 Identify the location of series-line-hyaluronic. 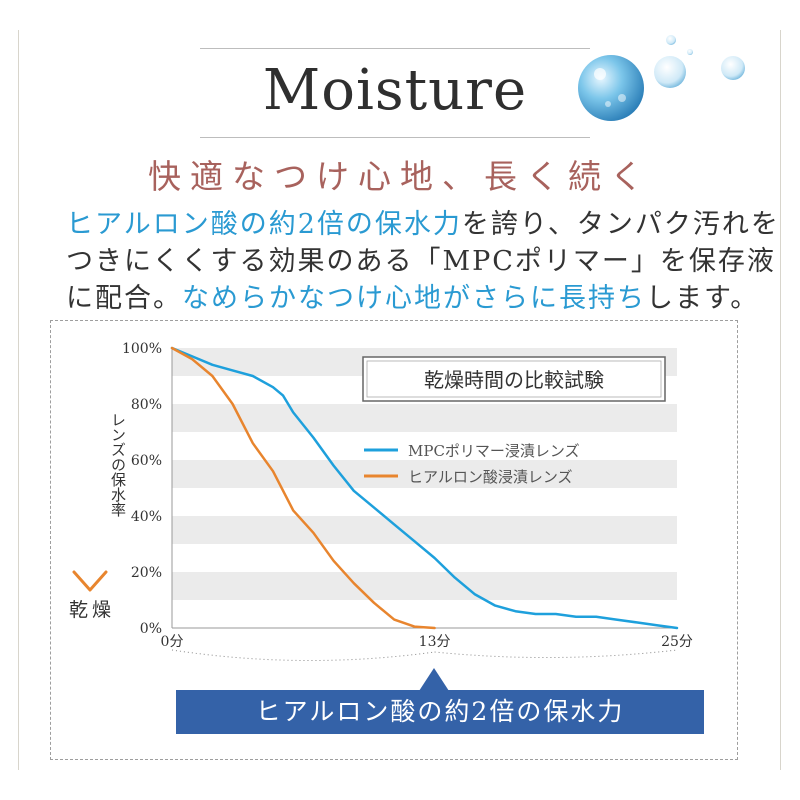
(303, 488).